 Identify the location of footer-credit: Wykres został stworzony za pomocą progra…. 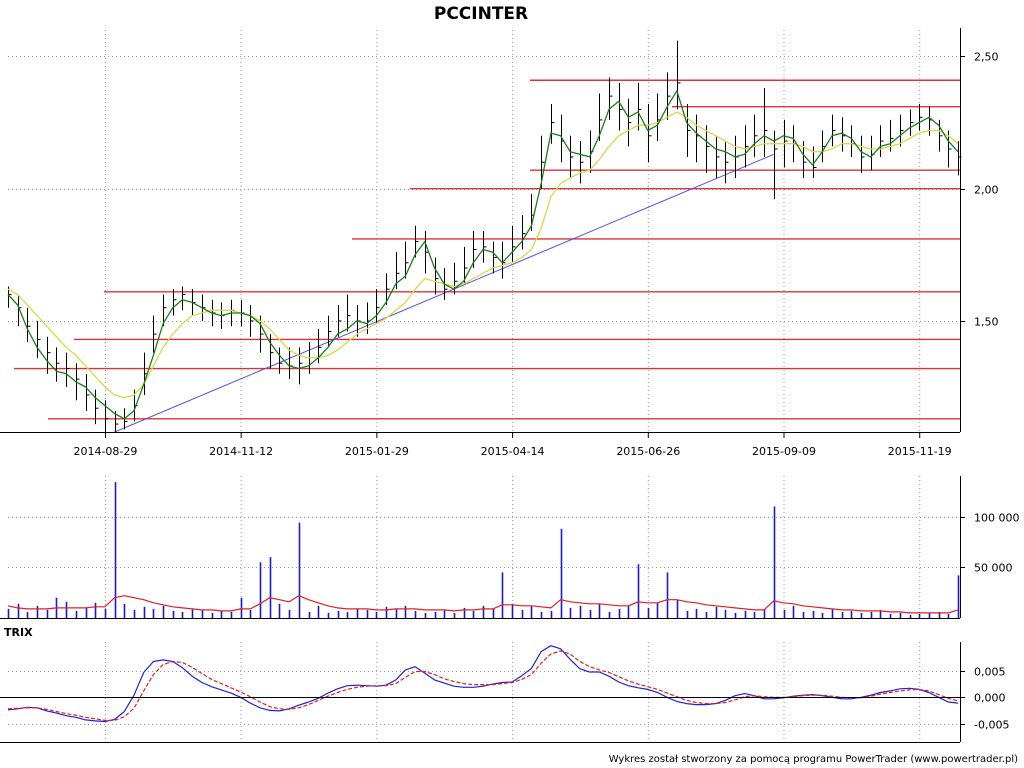
(813, 759).